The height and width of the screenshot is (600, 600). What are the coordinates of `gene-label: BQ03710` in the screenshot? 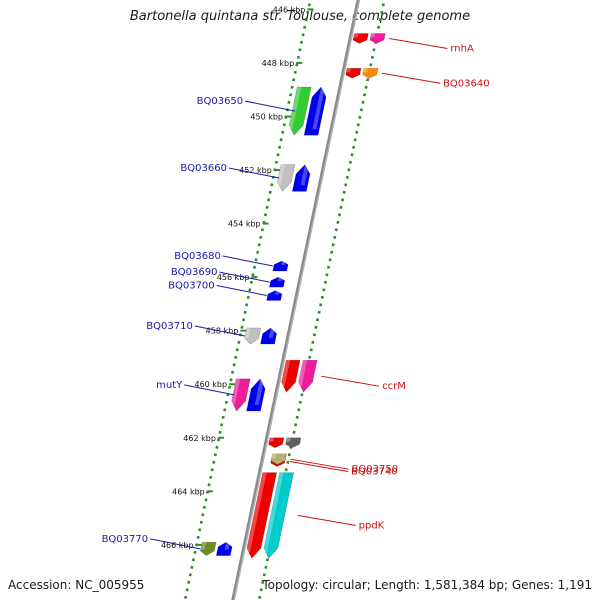 It's located at (169, 326).